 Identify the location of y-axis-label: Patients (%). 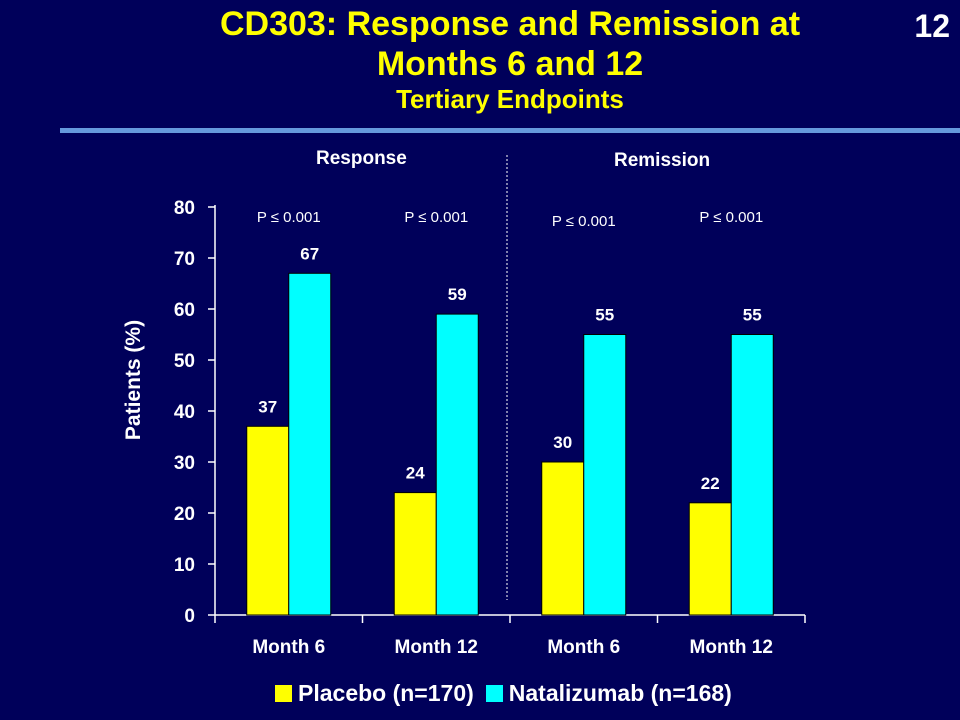
(133, 380).